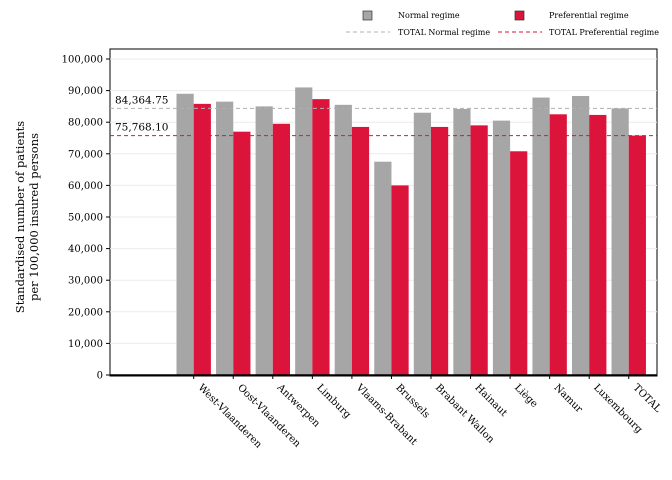 The image size is (672, 480). What do you see at coordinates (412, 401) in the screenshot?
I see `x-tick-label: Brussels` at bounding box center [412, 401].